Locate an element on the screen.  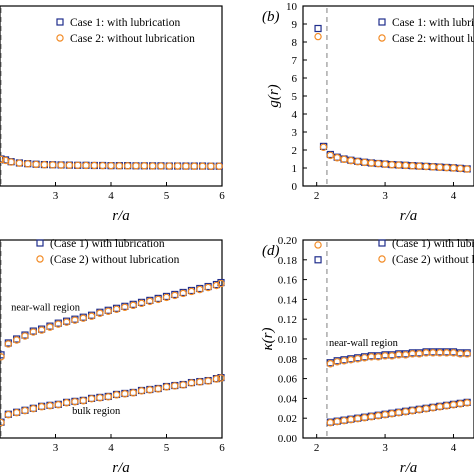
y-tick-label: 0.18 is located at coordinates (288, 261).